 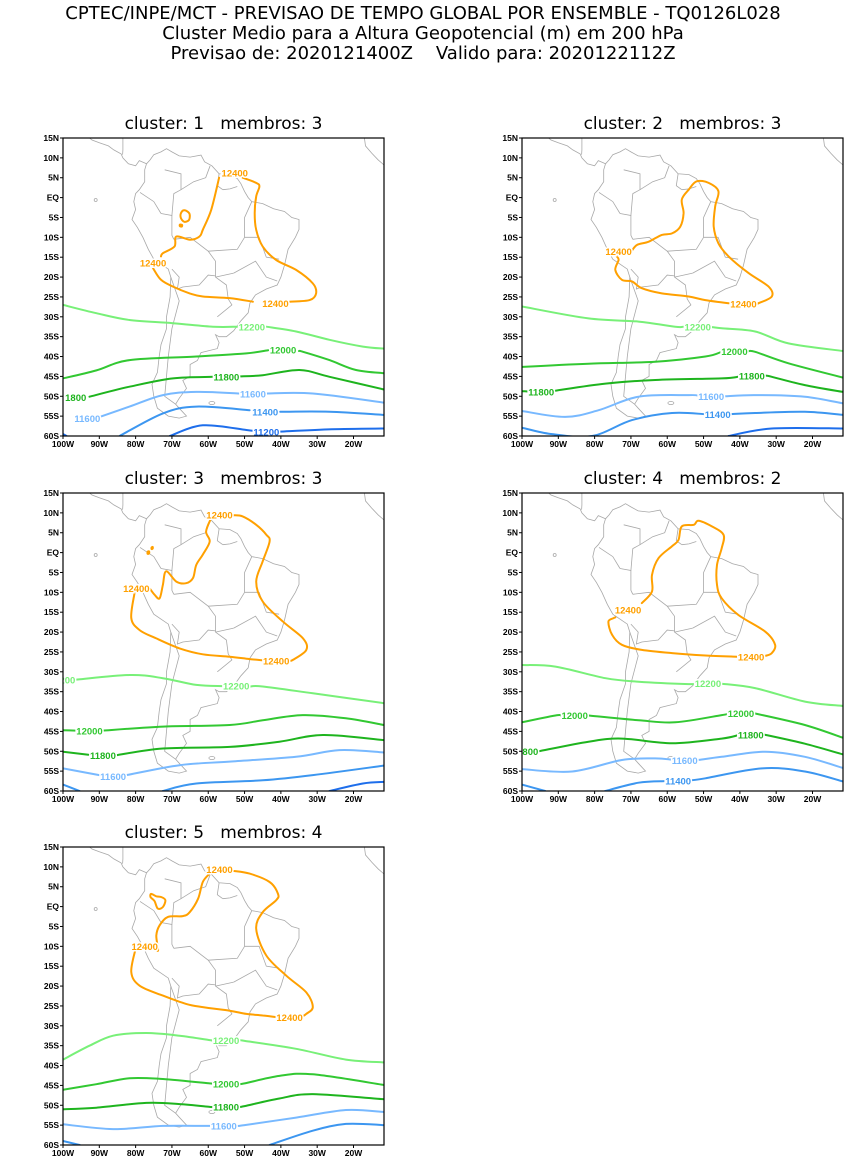 I want to click on panel-title: cluster: 2 membros: 3, so click(x=683, y=124).